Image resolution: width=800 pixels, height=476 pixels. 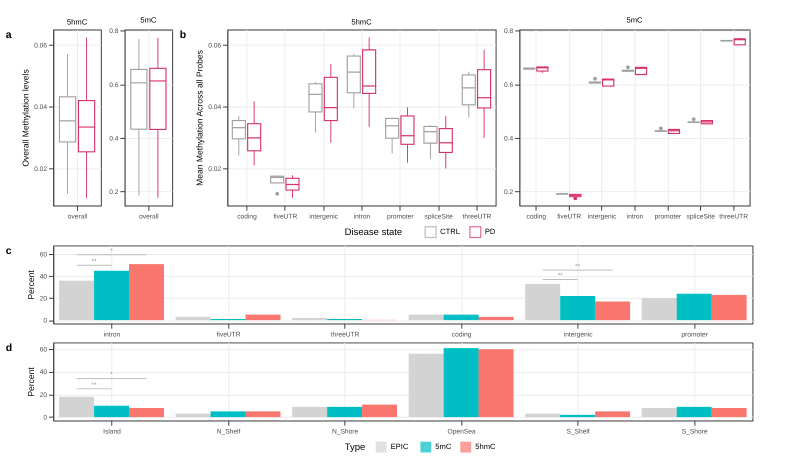 What do you see at coordinates (399, 447) in the screenshot?
I see `legend-label: EPIC` at bounding box center [399, 447].